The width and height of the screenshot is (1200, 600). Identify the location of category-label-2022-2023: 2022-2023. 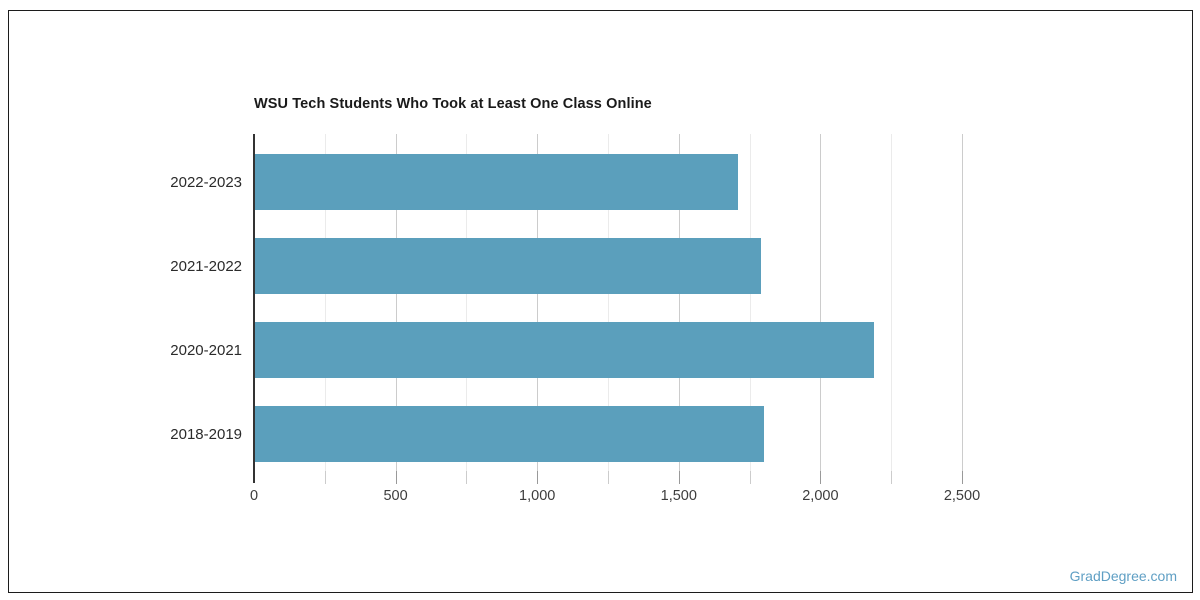
(206, 182).